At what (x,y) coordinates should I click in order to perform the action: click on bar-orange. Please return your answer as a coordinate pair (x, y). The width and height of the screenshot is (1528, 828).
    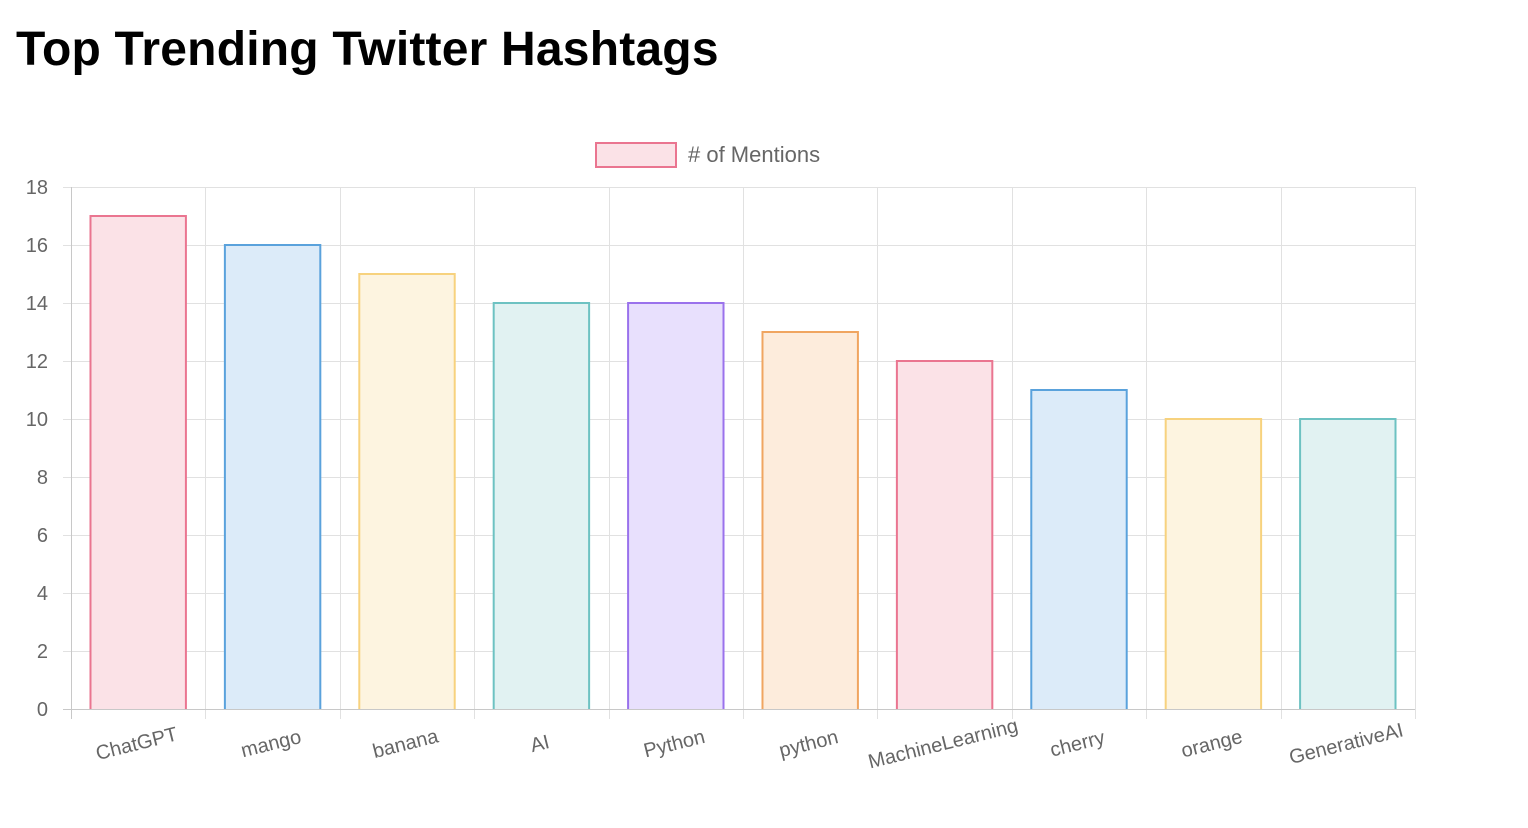
    Looking at the image, I should click on (1213, 564).